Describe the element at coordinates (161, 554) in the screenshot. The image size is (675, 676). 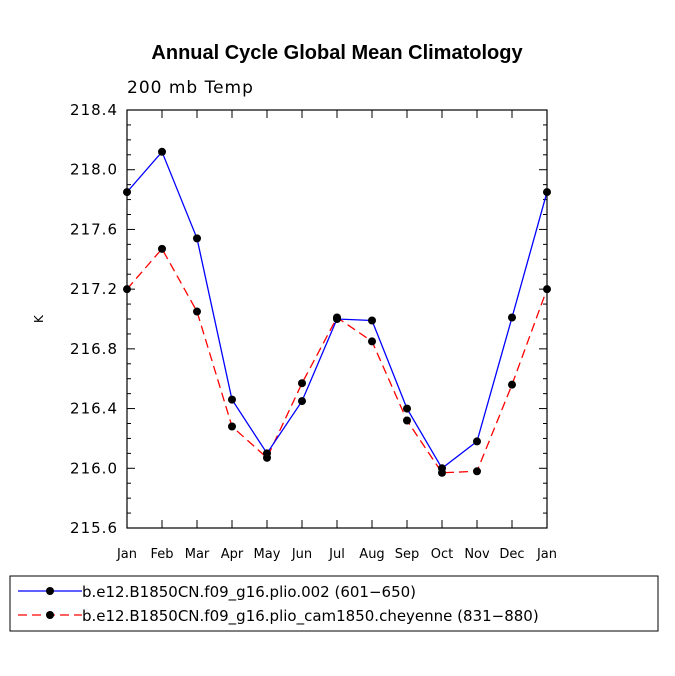
I see `x-tick-label: Feb` at that location.